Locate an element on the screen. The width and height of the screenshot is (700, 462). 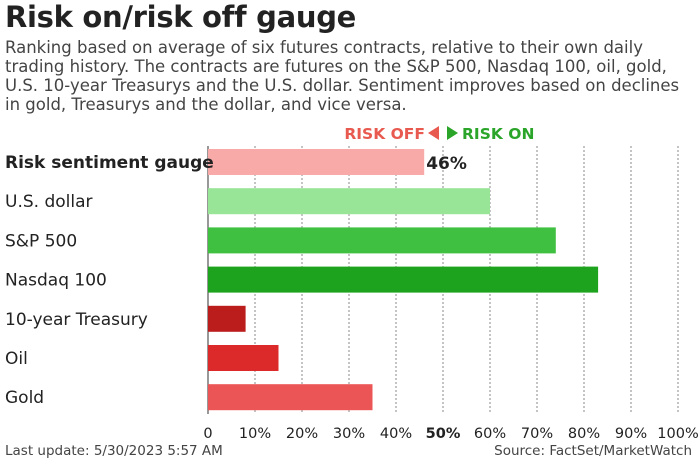
x-tick-label-100: 100% is located at coordinates (677, 434).